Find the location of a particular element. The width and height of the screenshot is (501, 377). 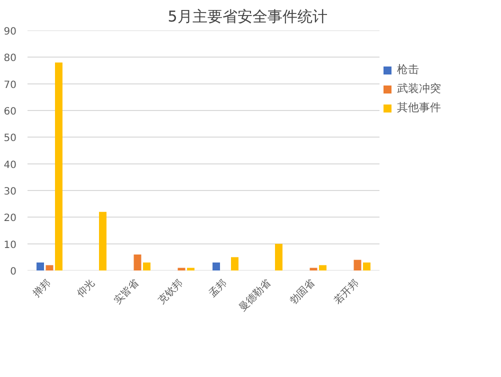

x-tick-label: 孟邦 is located at coordinates (218, 288).